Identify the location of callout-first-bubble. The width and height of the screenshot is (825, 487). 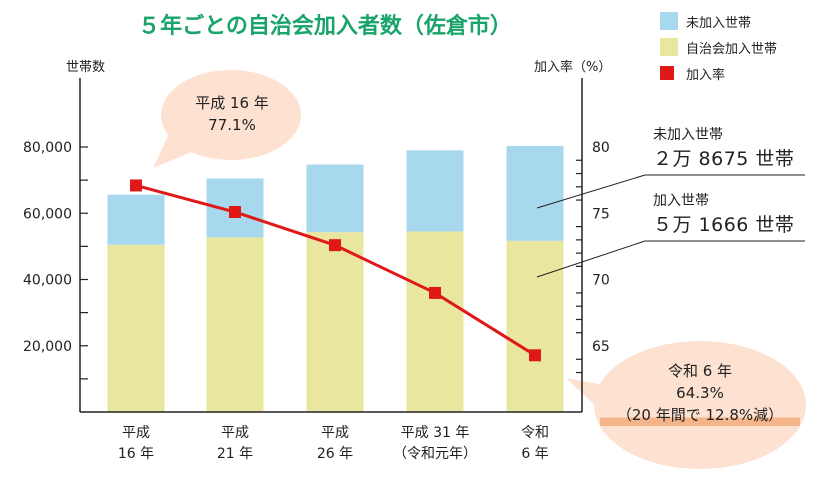
(231, 115).